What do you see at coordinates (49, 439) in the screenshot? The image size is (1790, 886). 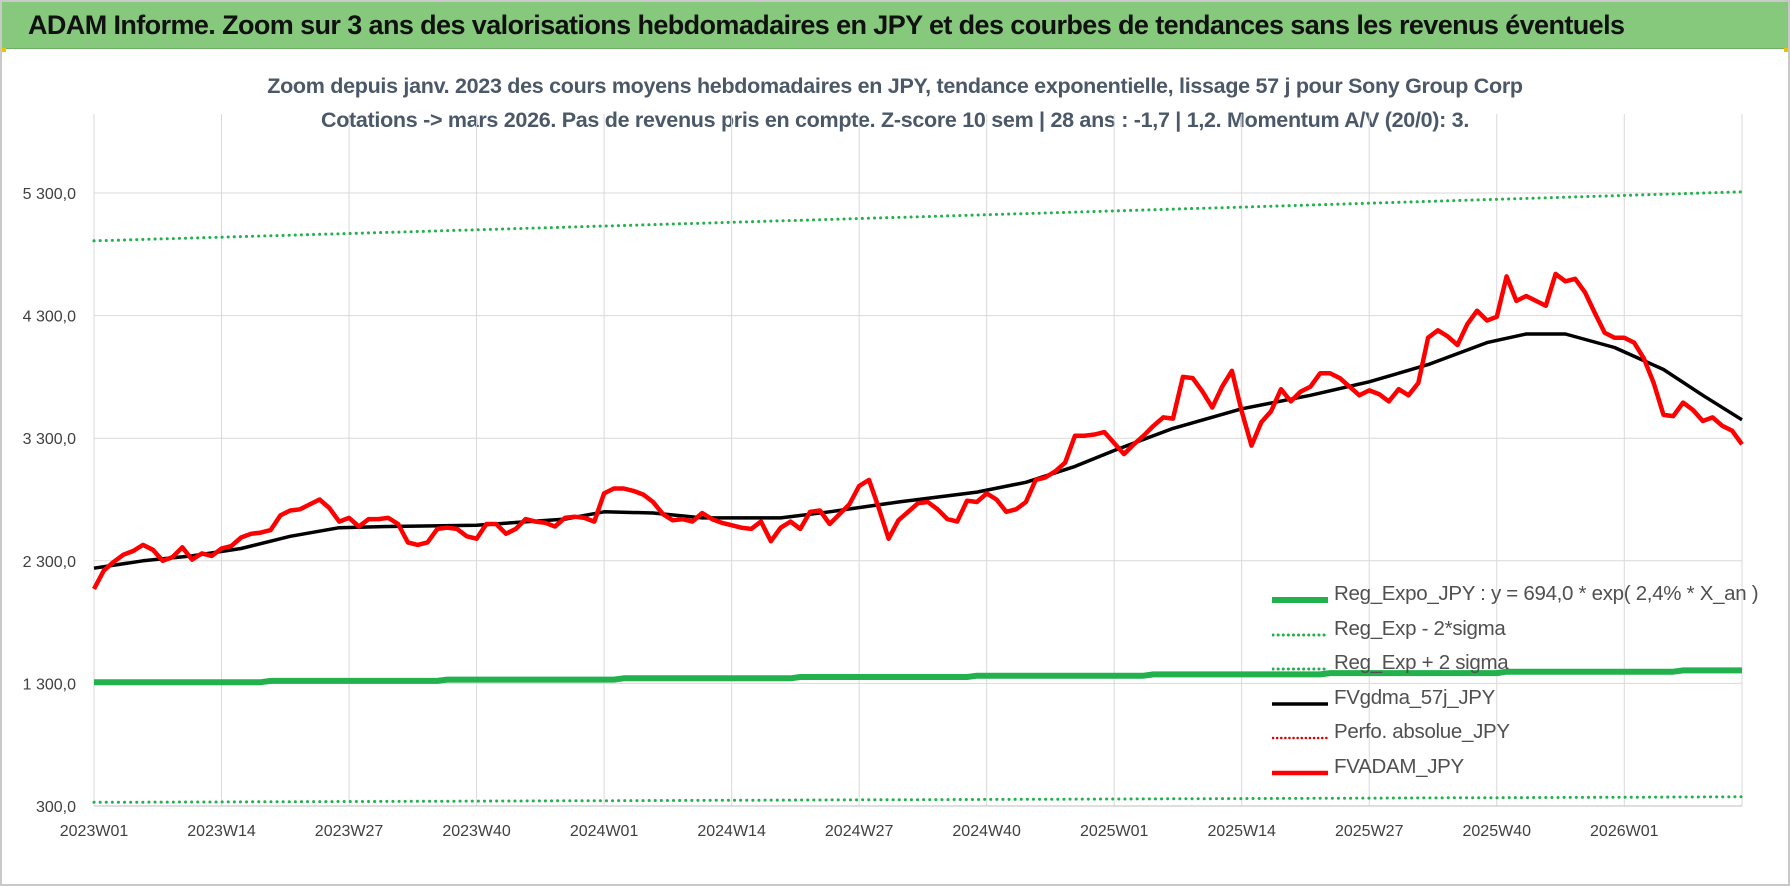 I see `y-tick-label: 3 300,0` at bounding box center [49, 439].